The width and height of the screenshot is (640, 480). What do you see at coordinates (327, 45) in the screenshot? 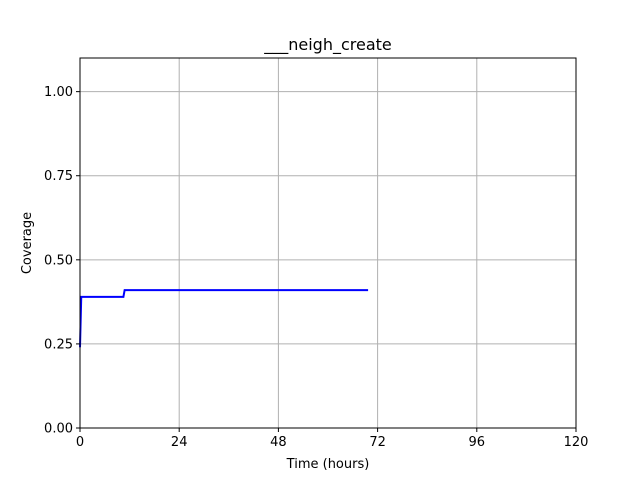
I see `chart-title: ___neigh_create` at bounding box center [327, 45].